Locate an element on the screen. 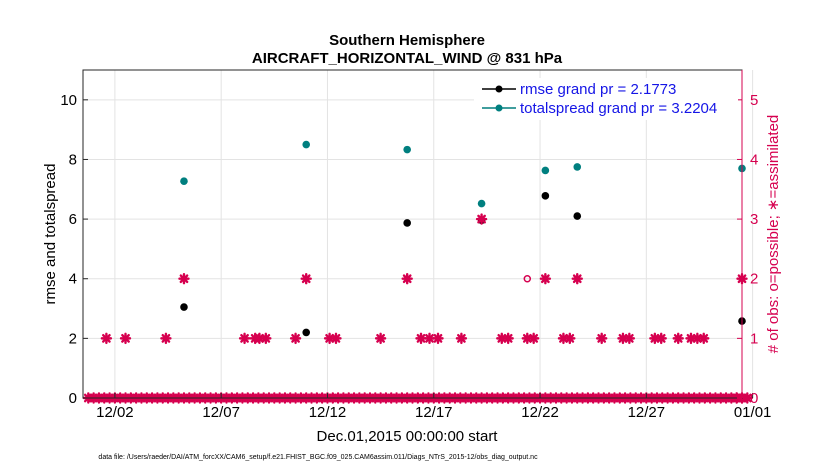  y2-axis-label: # of obs: o=possible; ∗=assimilated is located at coordinates (773, 234).